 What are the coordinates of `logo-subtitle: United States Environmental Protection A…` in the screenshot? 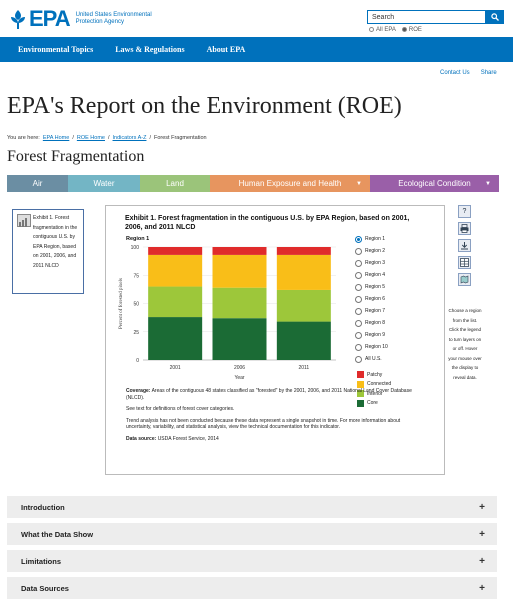 It's located at (113, 18).